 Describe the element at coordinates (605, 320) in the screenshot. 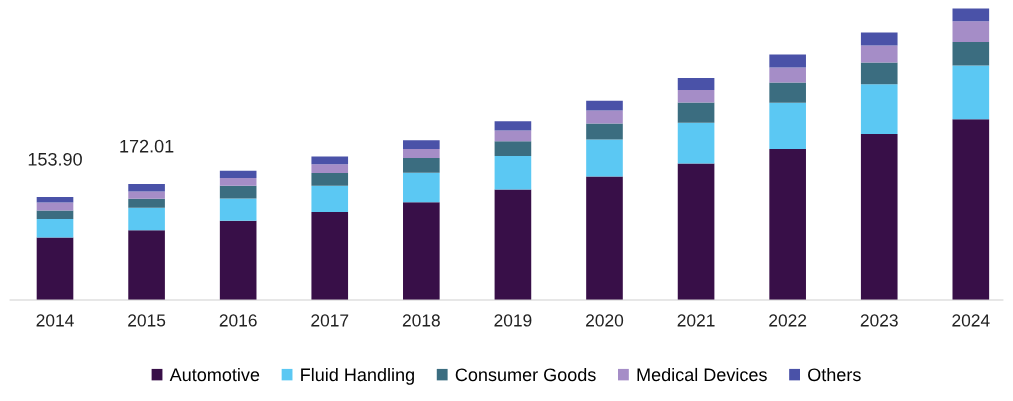

I see `x-tick-label: 2020` at that location.